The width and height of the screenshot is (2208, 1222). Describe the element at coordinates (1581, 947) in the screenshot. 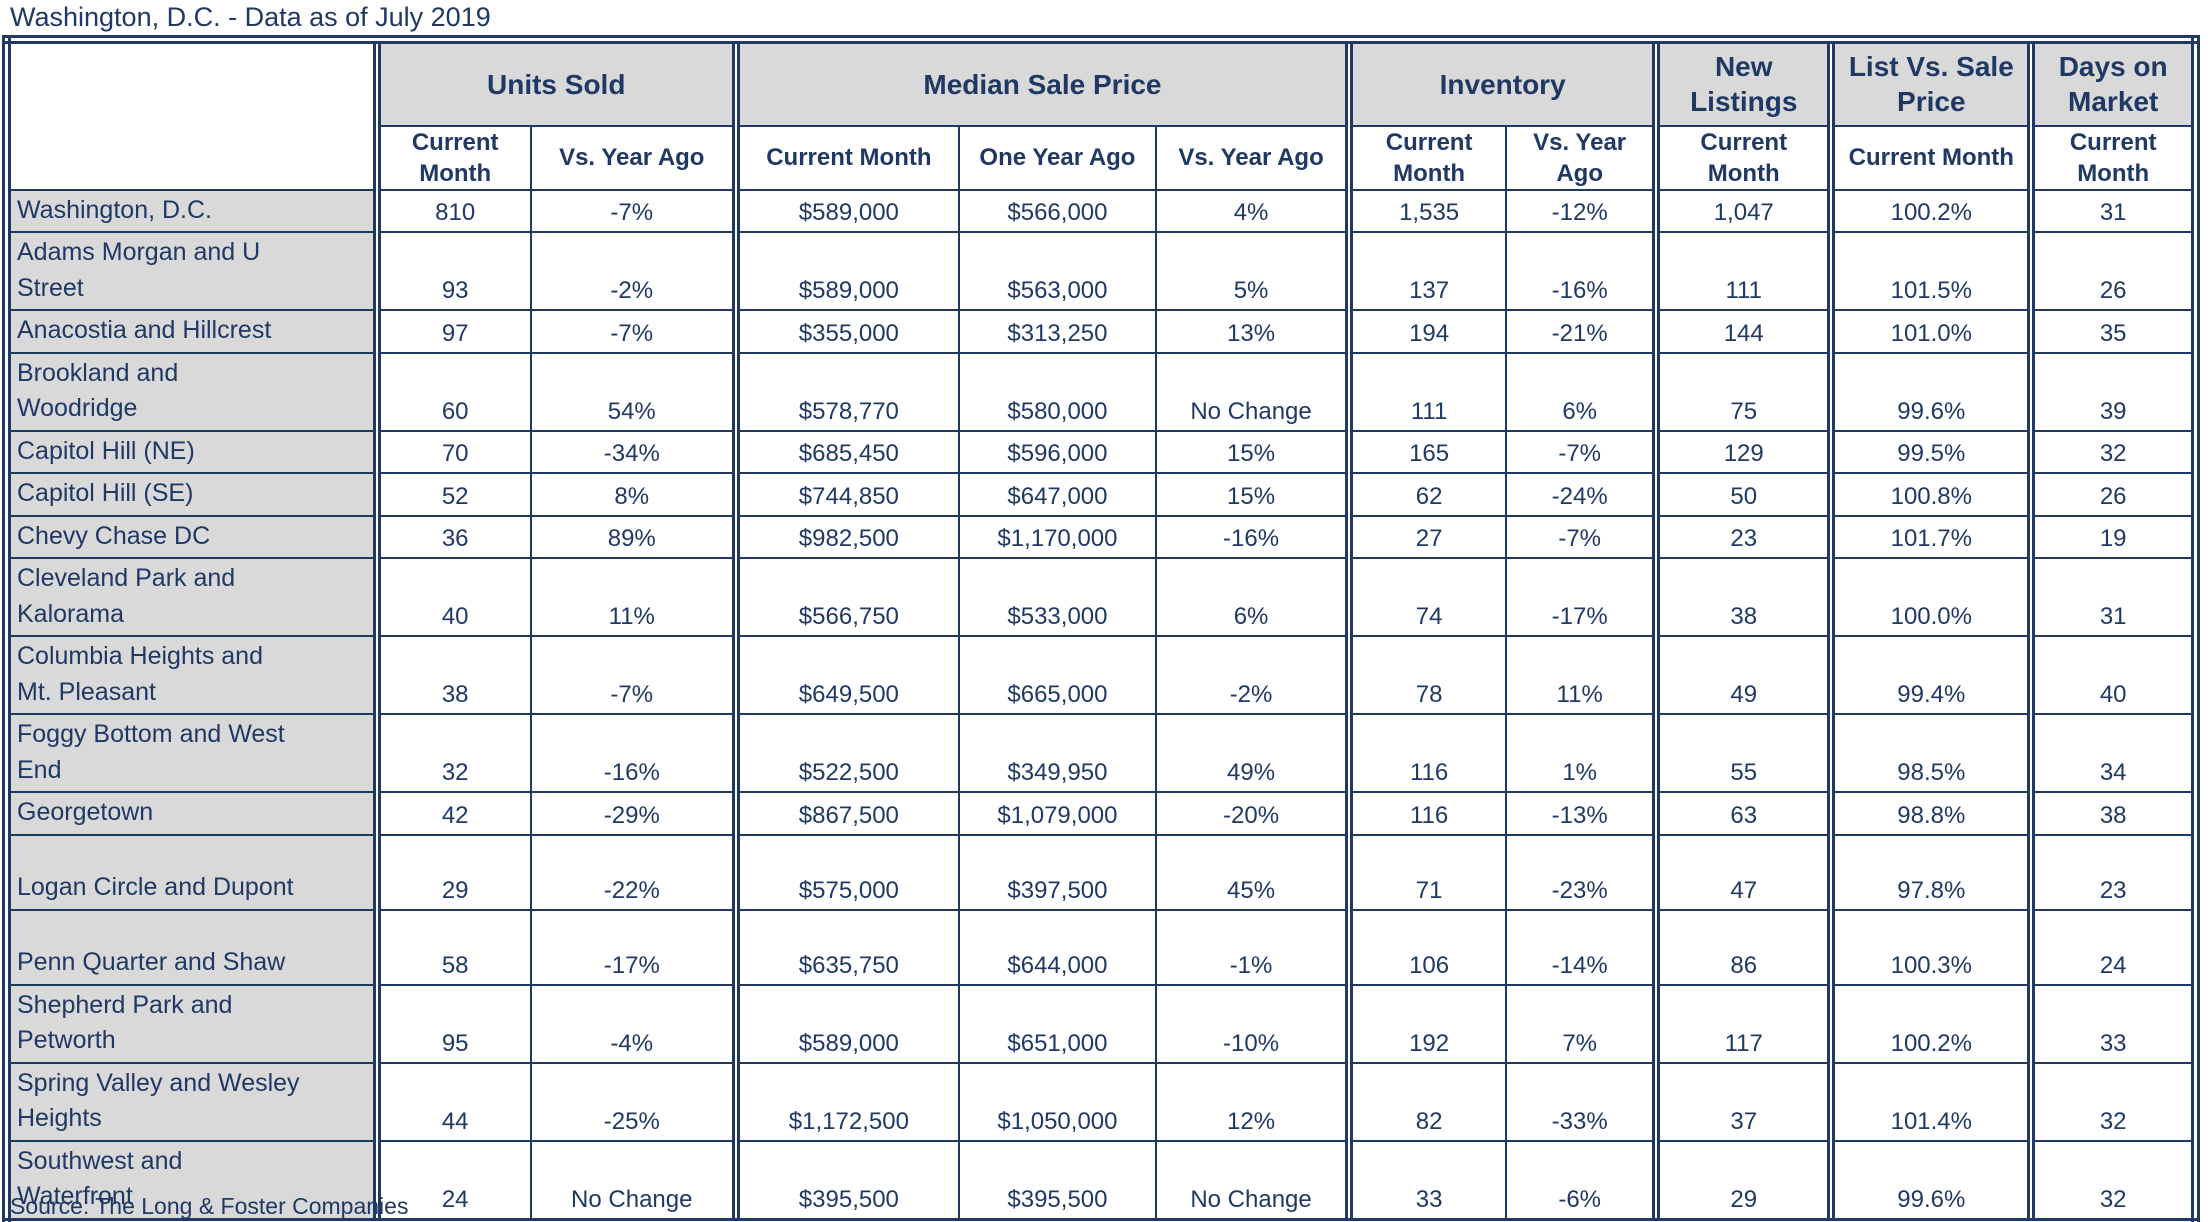

I see `cell: -14%` at that location.